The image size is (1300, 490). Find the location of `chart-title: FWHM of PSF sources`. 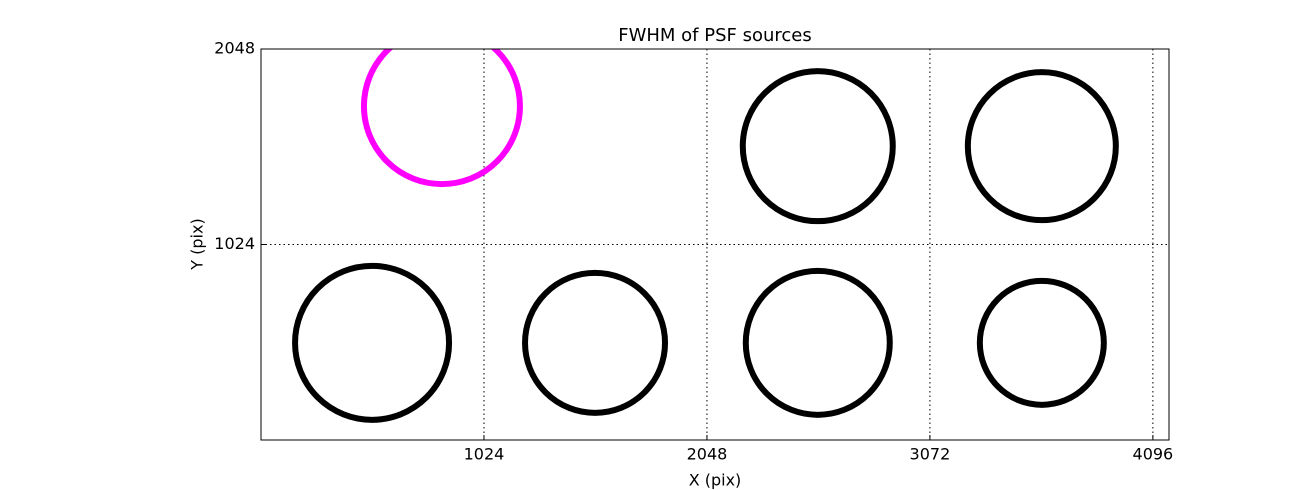

chart-title: FWHM of PSF sources is located at coordinates (715, 35).